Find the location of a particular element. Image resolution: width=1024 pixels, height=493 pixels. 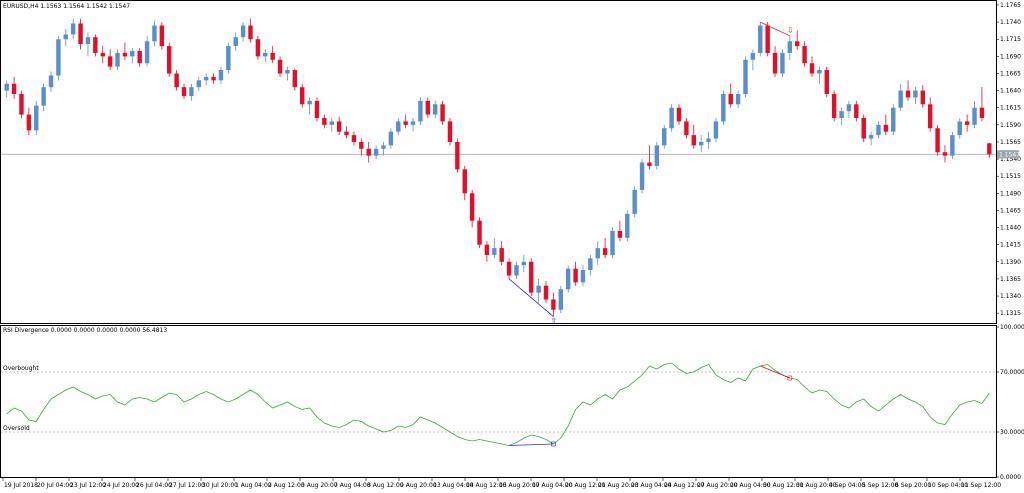

time-tick-label: 23 Jul 12:00 is located at coordinates (88, 485).